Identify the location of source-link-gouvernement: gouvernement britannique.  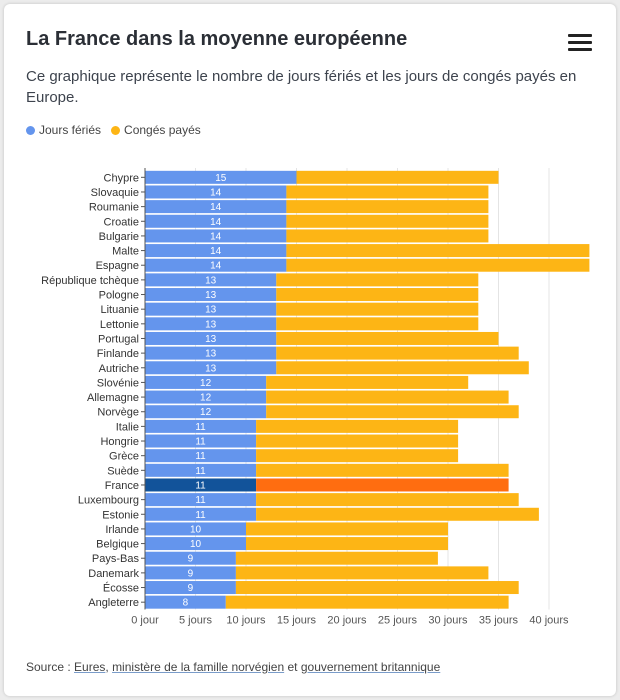
(370, 667).